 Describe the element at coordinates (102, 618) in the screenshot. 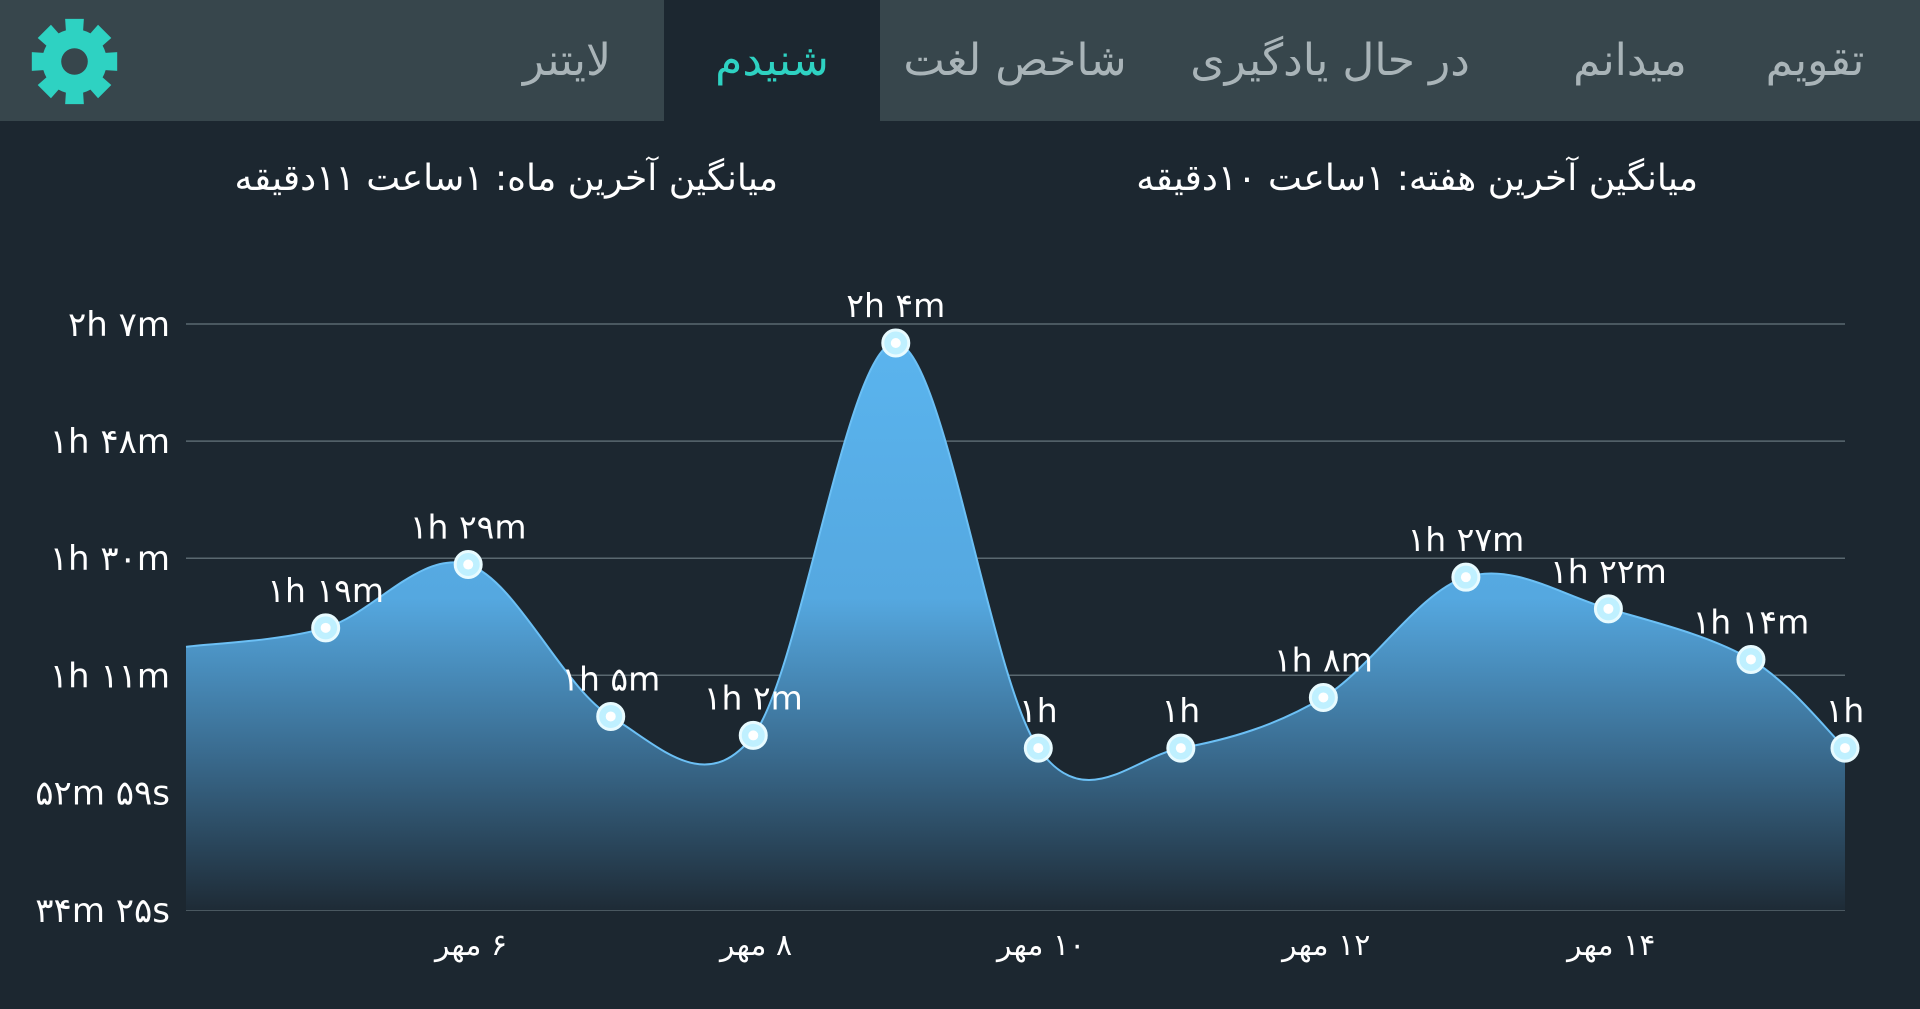

I see `y-axis: ۳۴m ۲۵s ۵۲m ۵۹s ۱h ۱۱m ۱h ۳۰m ۱h ۴۸m ۲h ۷m` at that location.